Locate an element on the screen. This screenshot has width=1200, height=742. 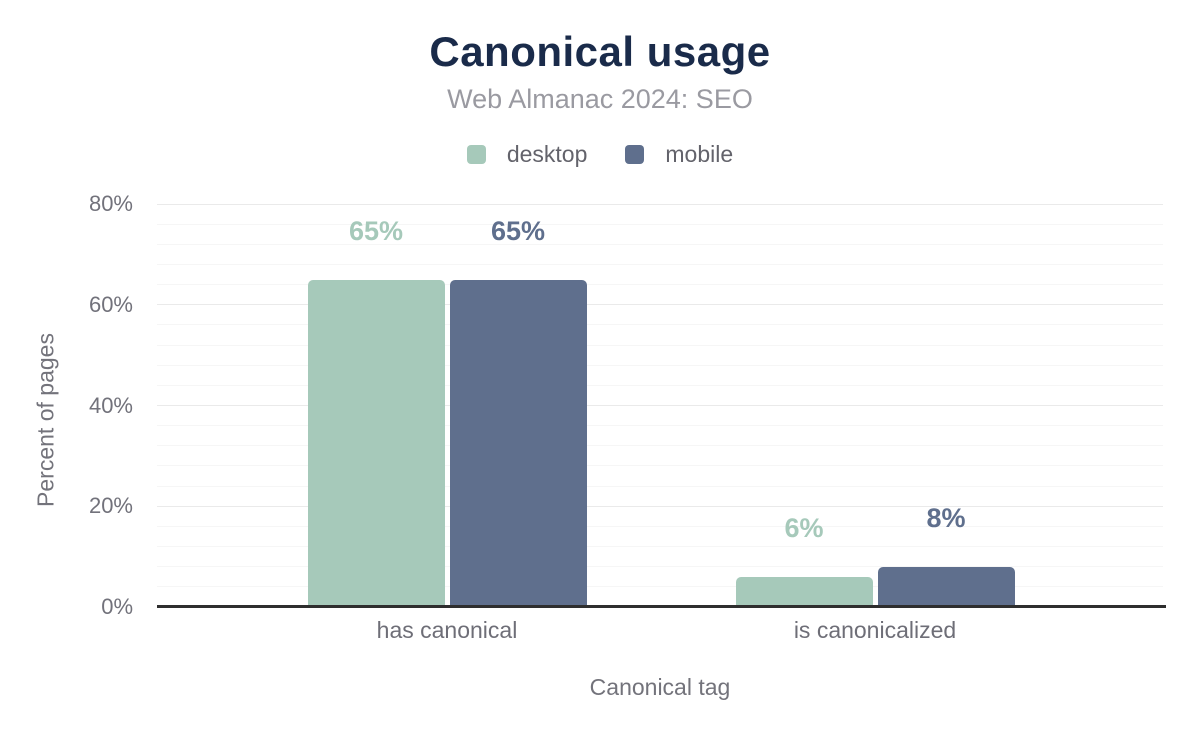
chart-title: Canonical usage is located at coordinates (600, 51).